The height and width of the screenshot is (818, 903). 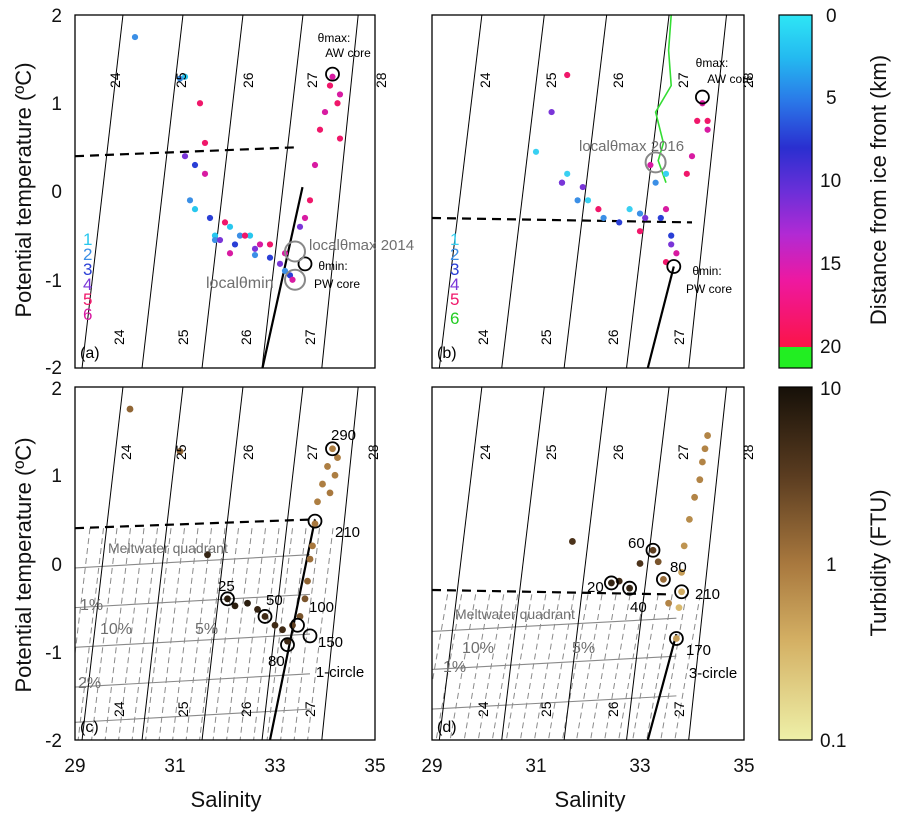 What do you see at coordinates (53, 368) in the screenshot?
I see `ytick-label: -2` at bounding box center [53, 368].